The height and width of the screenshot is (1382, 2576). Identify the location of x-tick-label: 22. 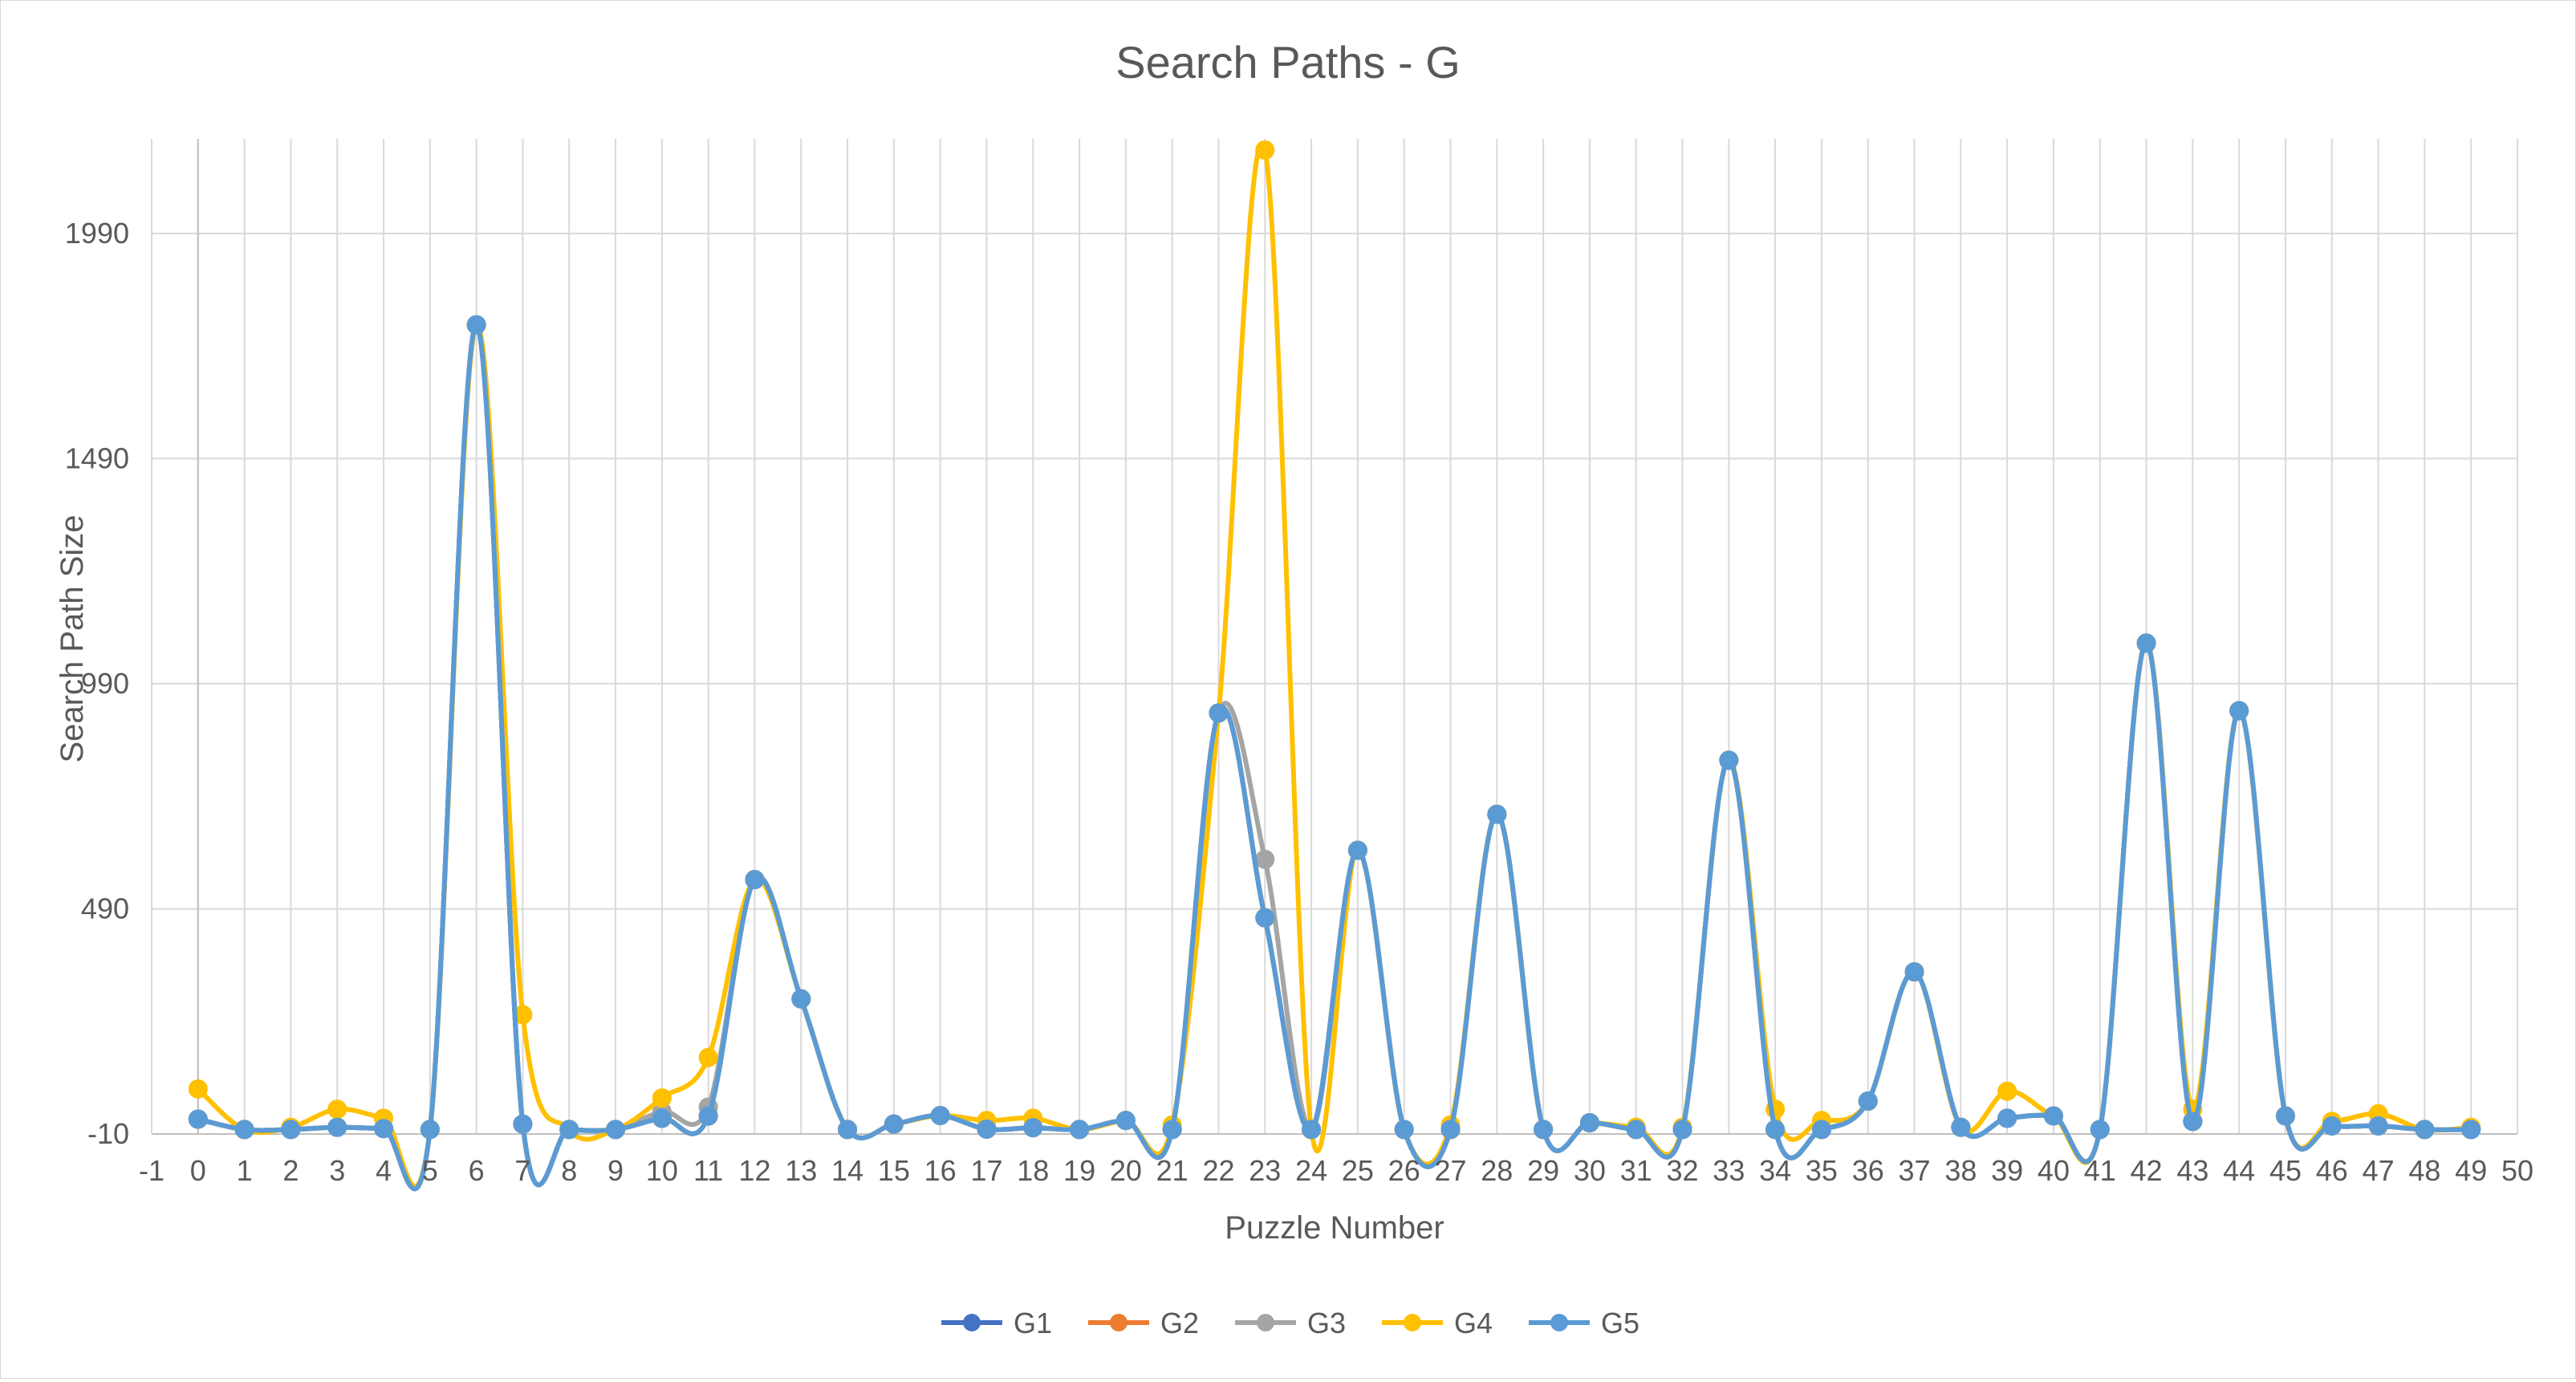
(1218, 1170).